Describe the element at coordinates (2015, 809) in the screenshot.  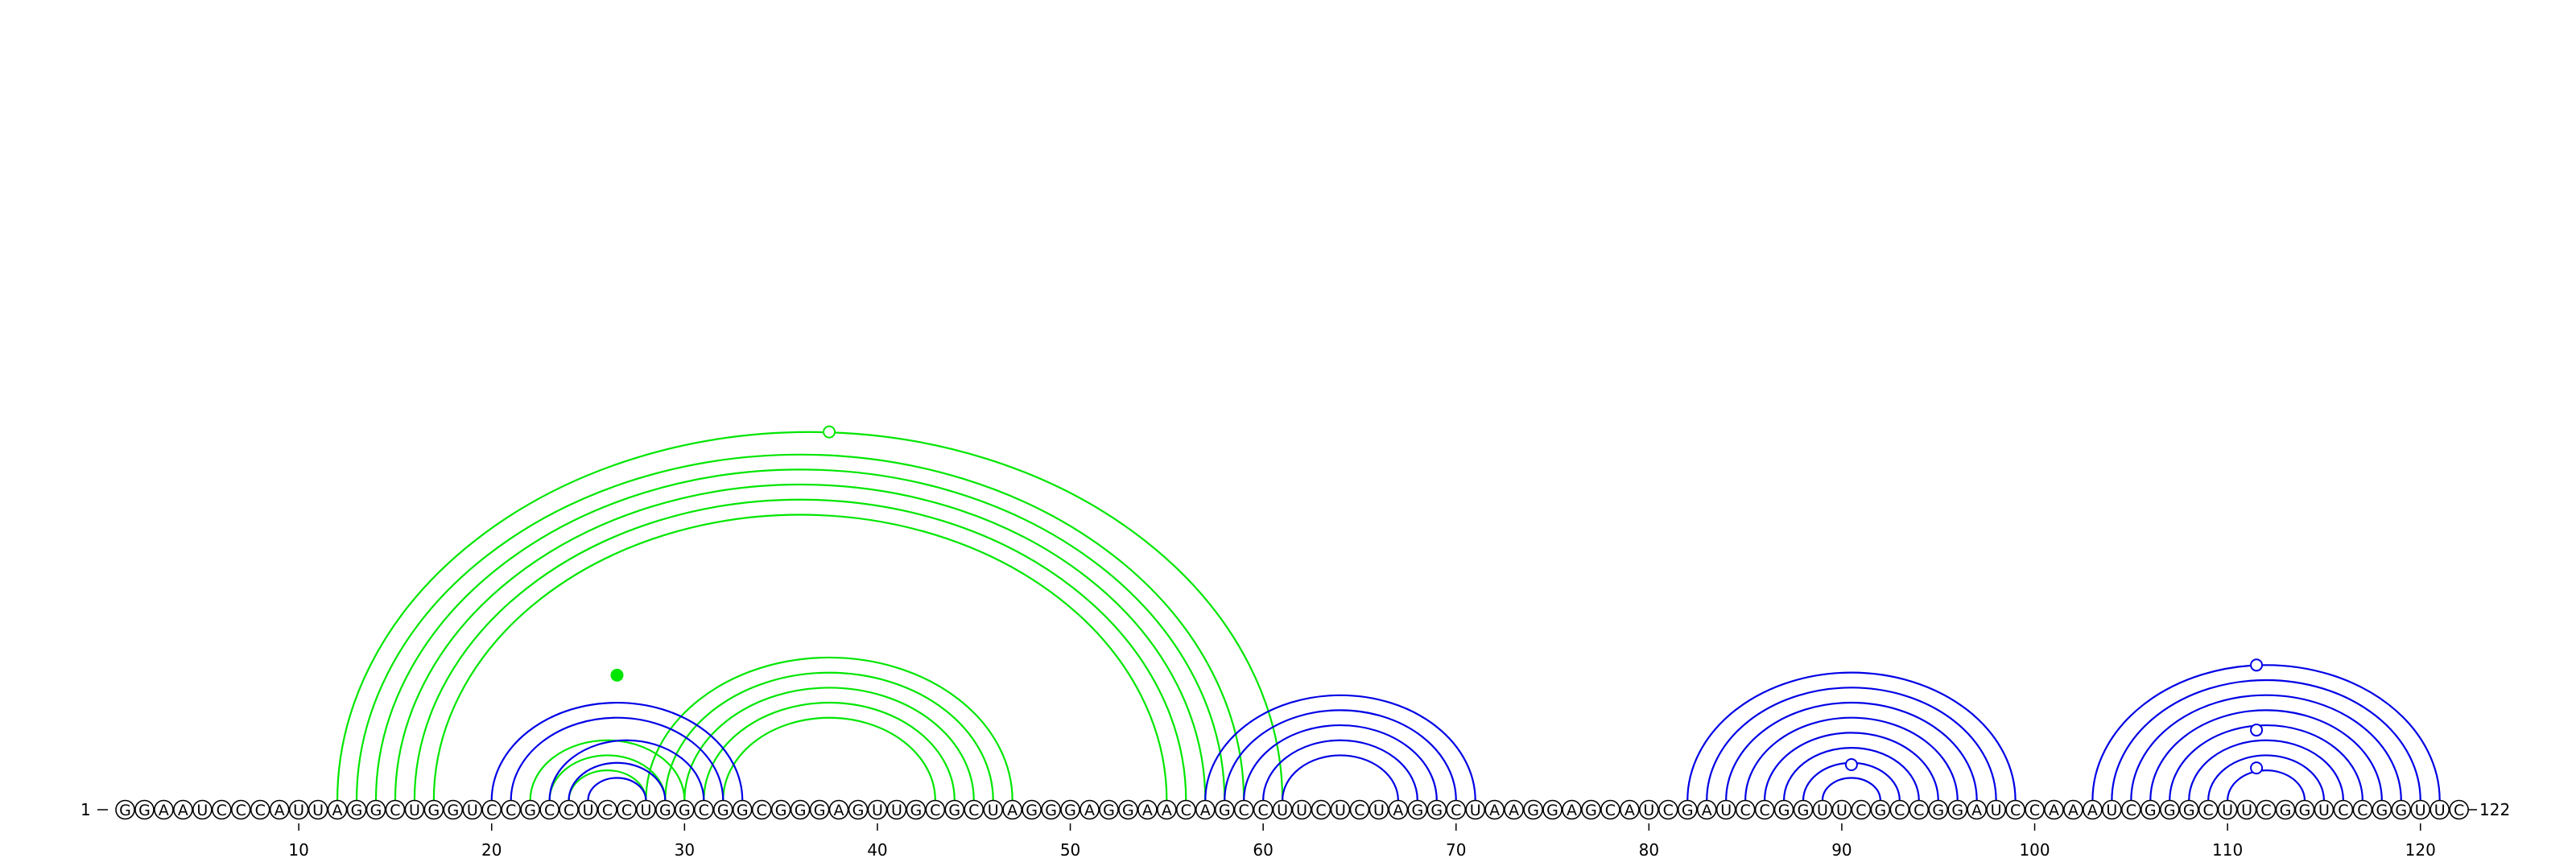
I see `nucleotide-99: C` at that location.